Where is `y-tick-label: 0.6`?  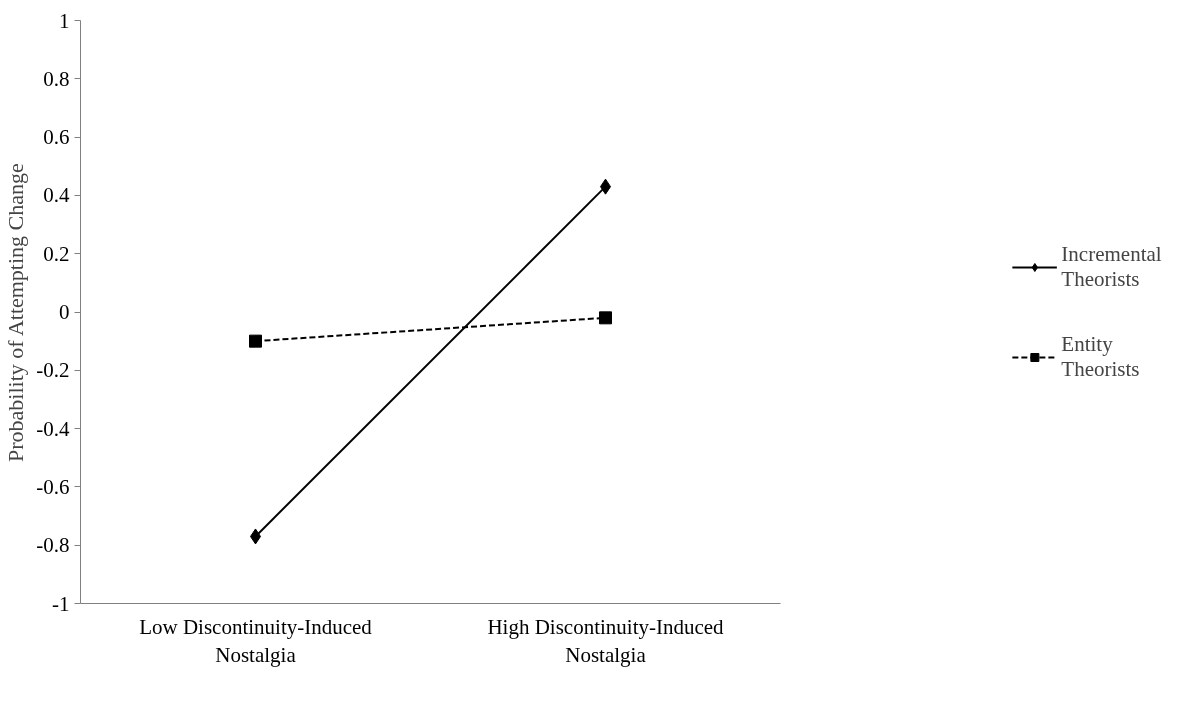 y-tick-label: 0.6 is located at coordinates (56, 137).